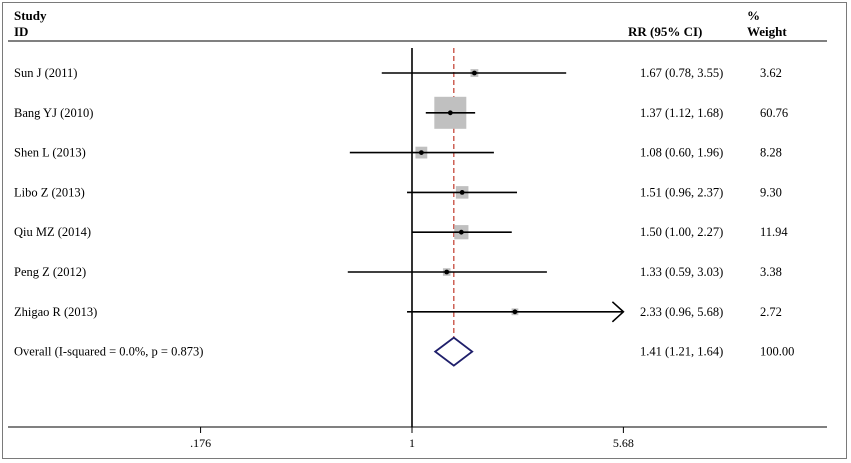  What do you see at coordinates (681, 153) in the screenshot?
I see `rr-ci-text: 1.08 (0.60, 1.96)` at bounding box center [681, 153].